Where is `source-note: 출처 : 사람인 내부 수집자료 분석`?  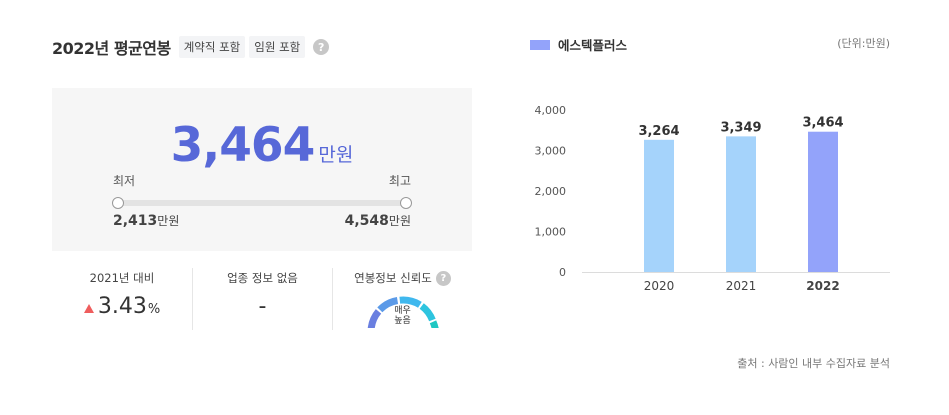 source-note: 출처 : 사람인 내부 수집자료 분석 is located at coordinates (813, 363).